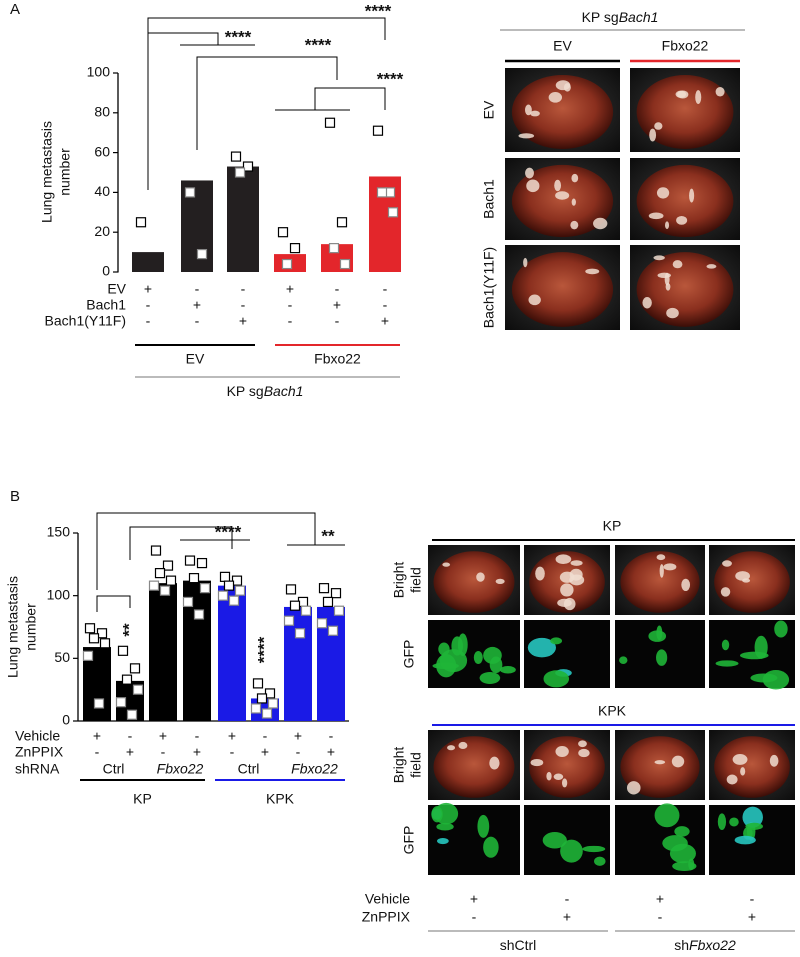 Image resolution: width=800 pixels, height=957 pixels. I want to click on y-tick-label: 20, so click(102, 231).